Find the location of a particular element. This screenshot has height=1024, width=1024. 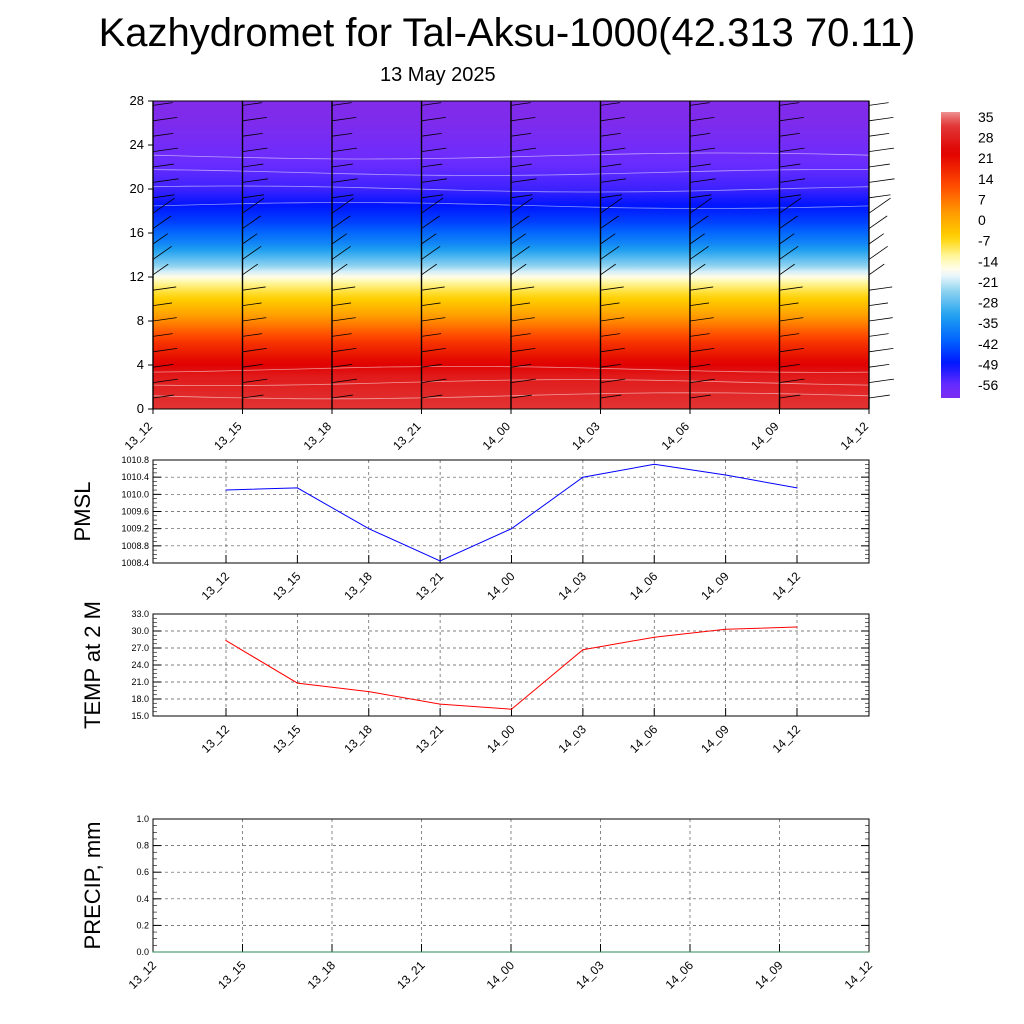

x-tick-label: 13_15 is located at coordinates (228, 436).